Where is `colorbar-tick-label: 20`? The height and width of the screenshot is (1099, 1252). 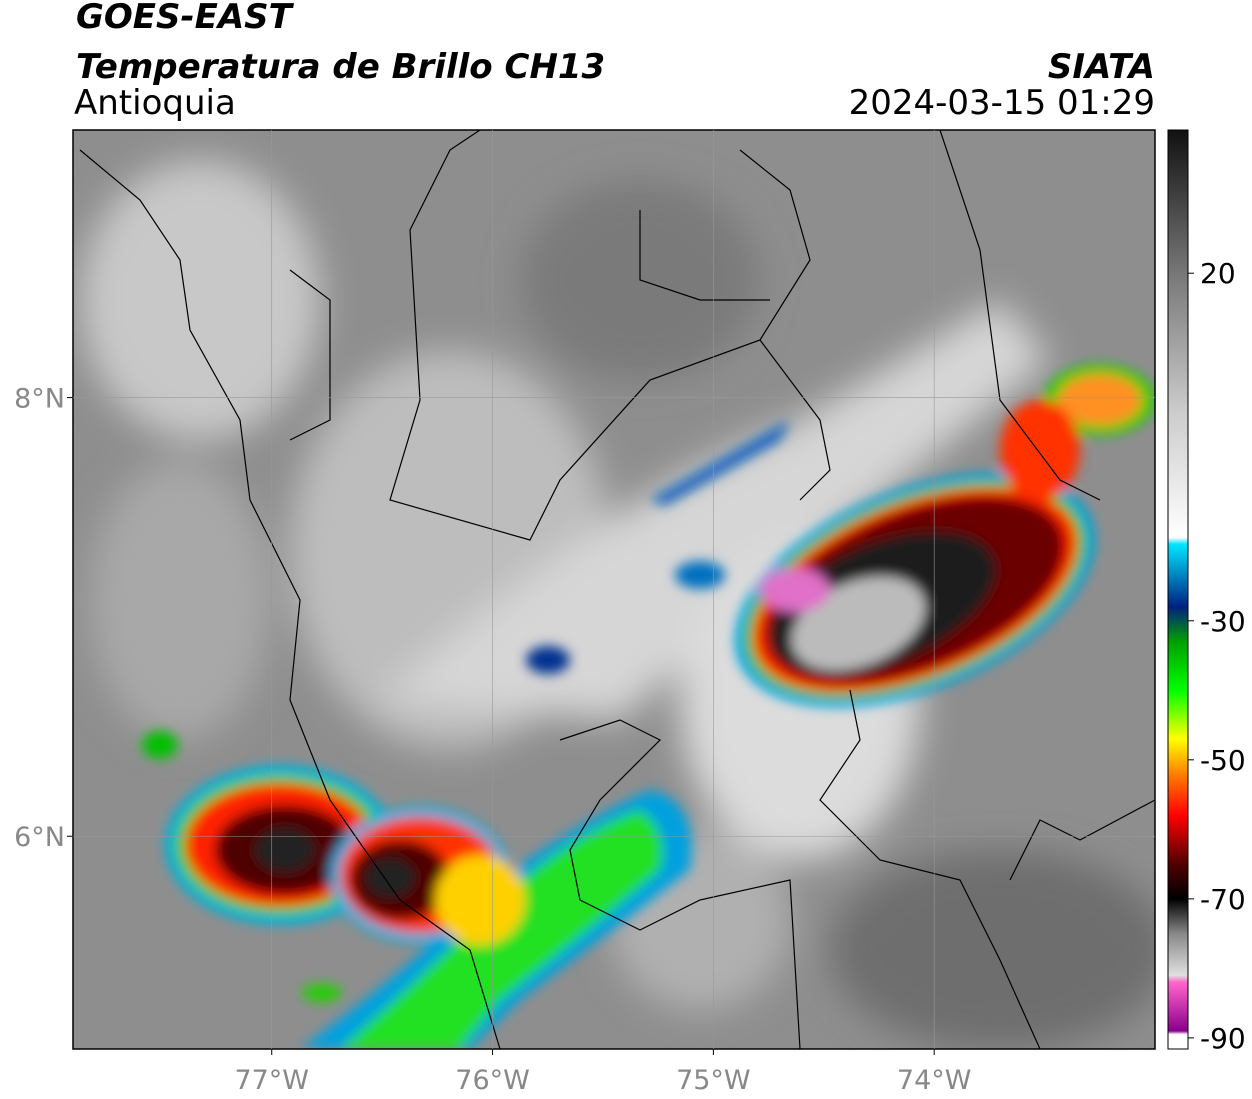
colorbar-tick-label: 20 is located at coordinates (1218, 273).